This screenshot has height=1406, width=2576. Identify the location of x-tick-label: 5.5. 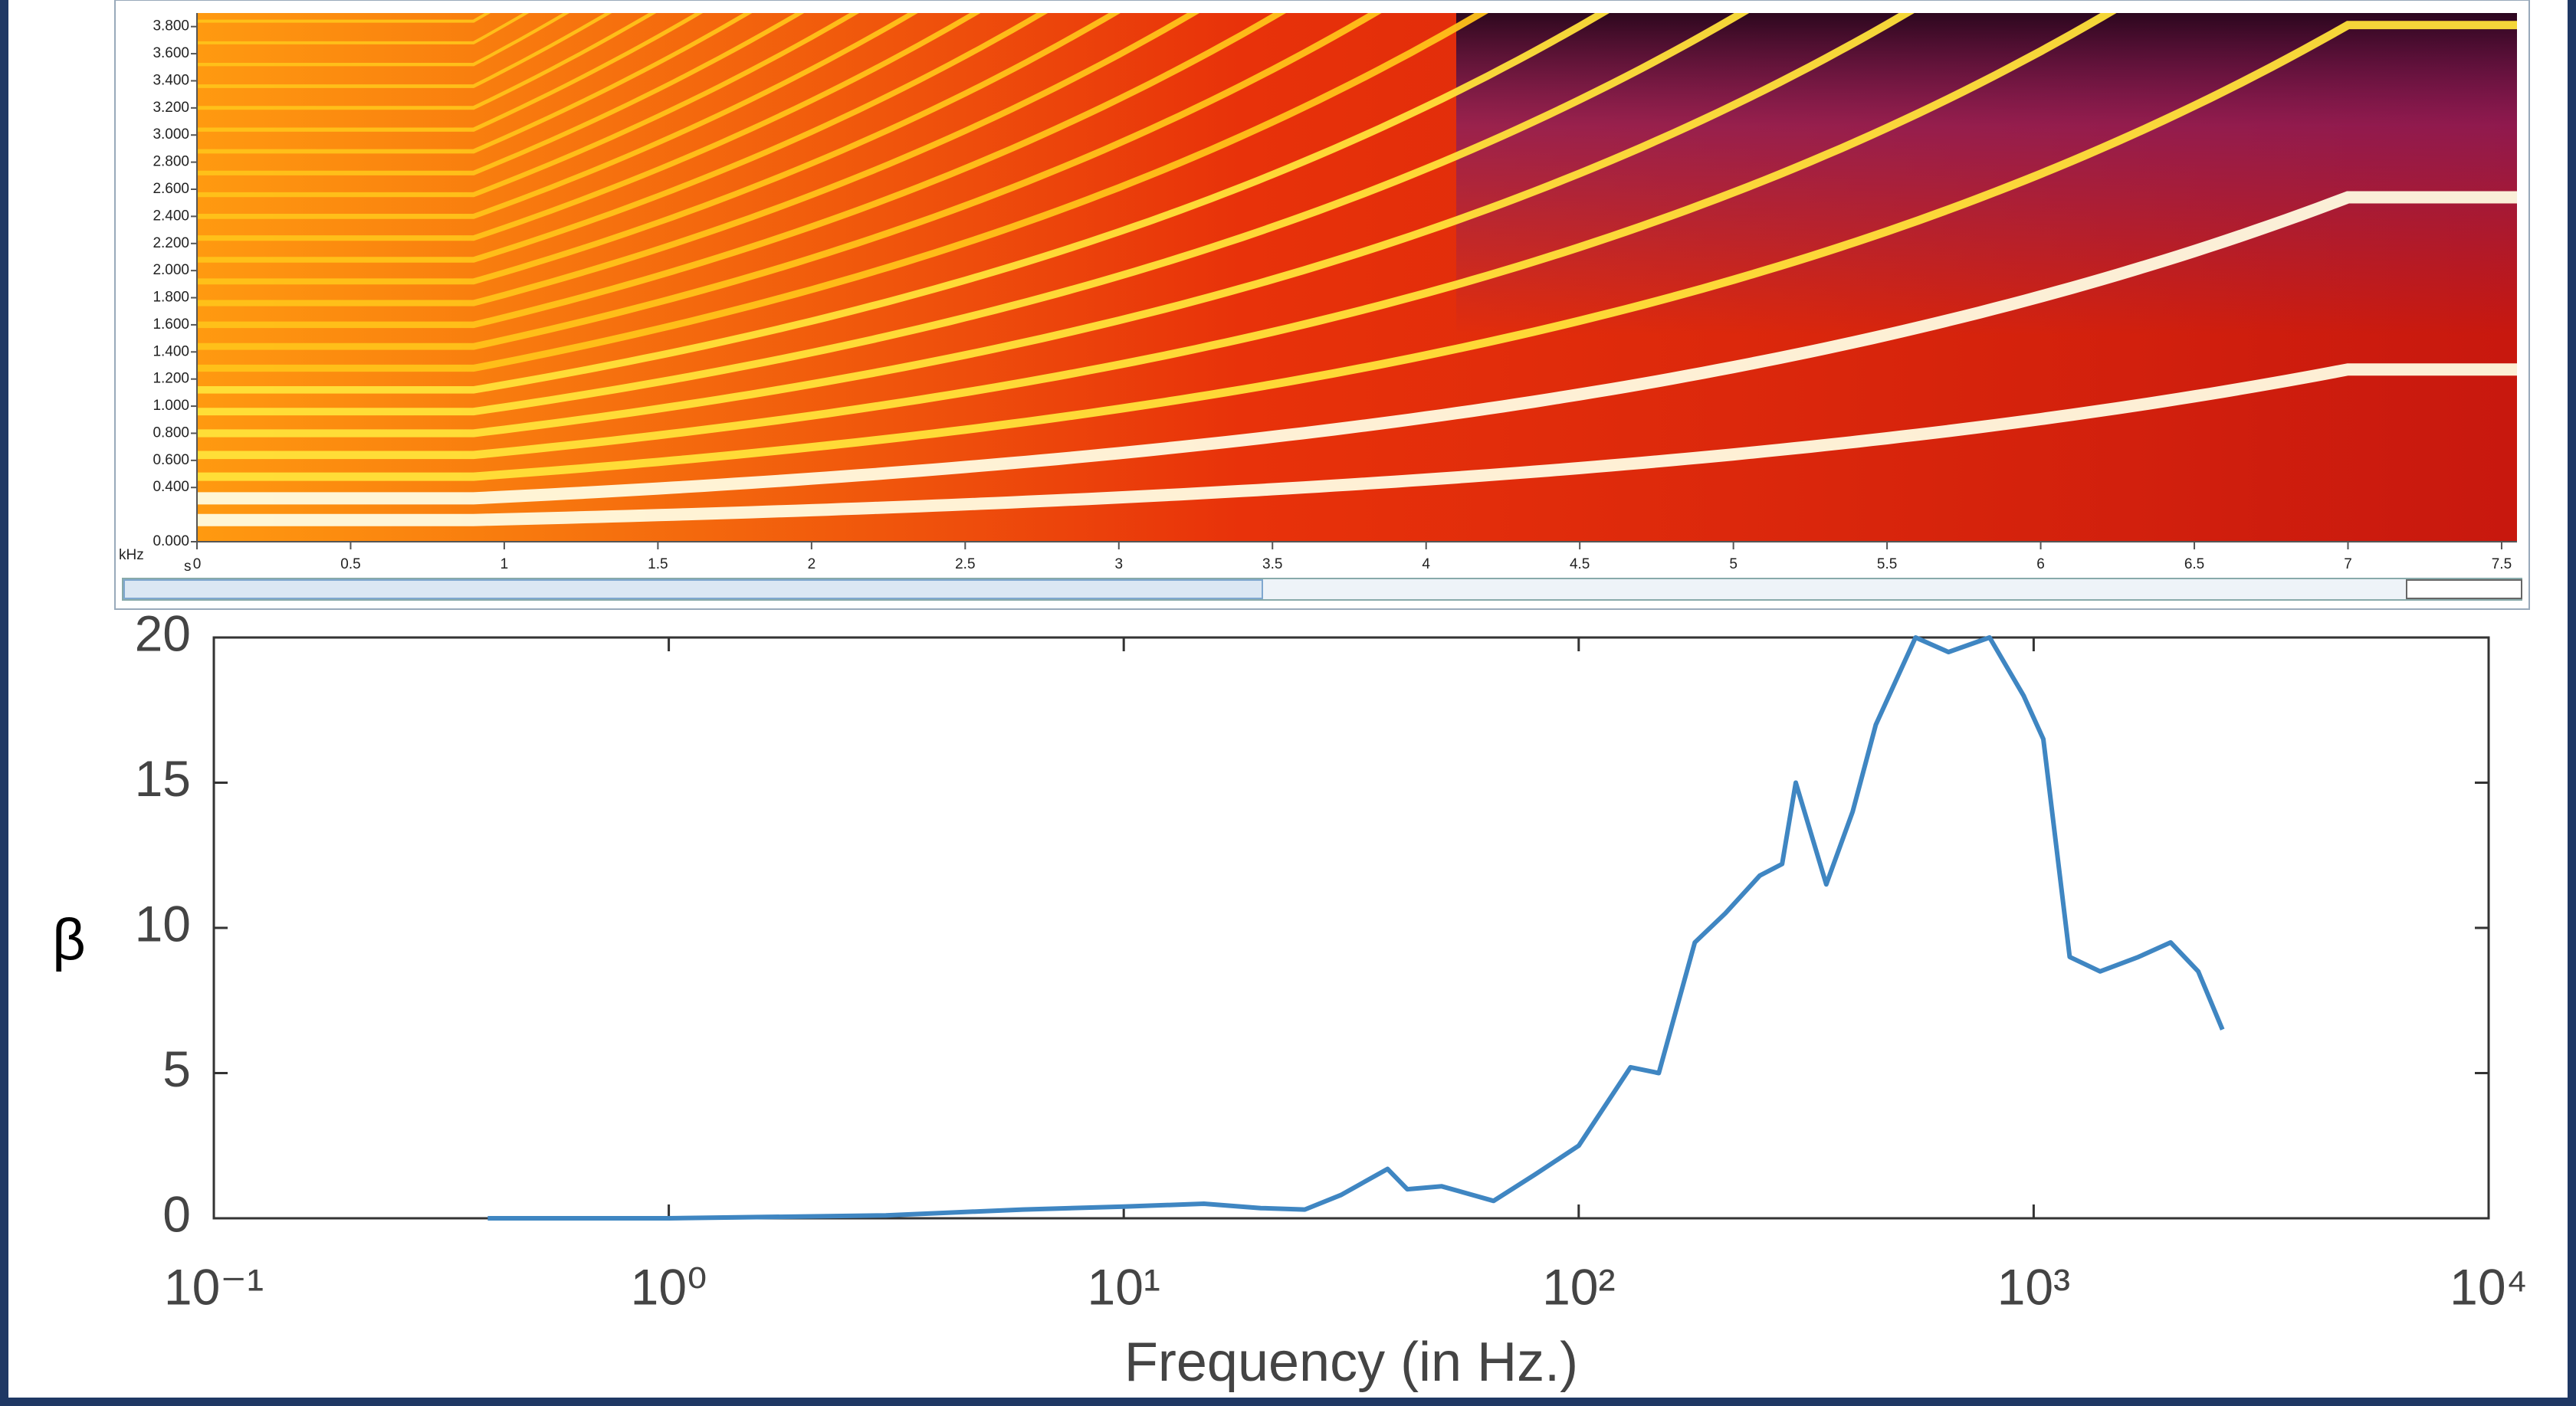
(1887, 564).